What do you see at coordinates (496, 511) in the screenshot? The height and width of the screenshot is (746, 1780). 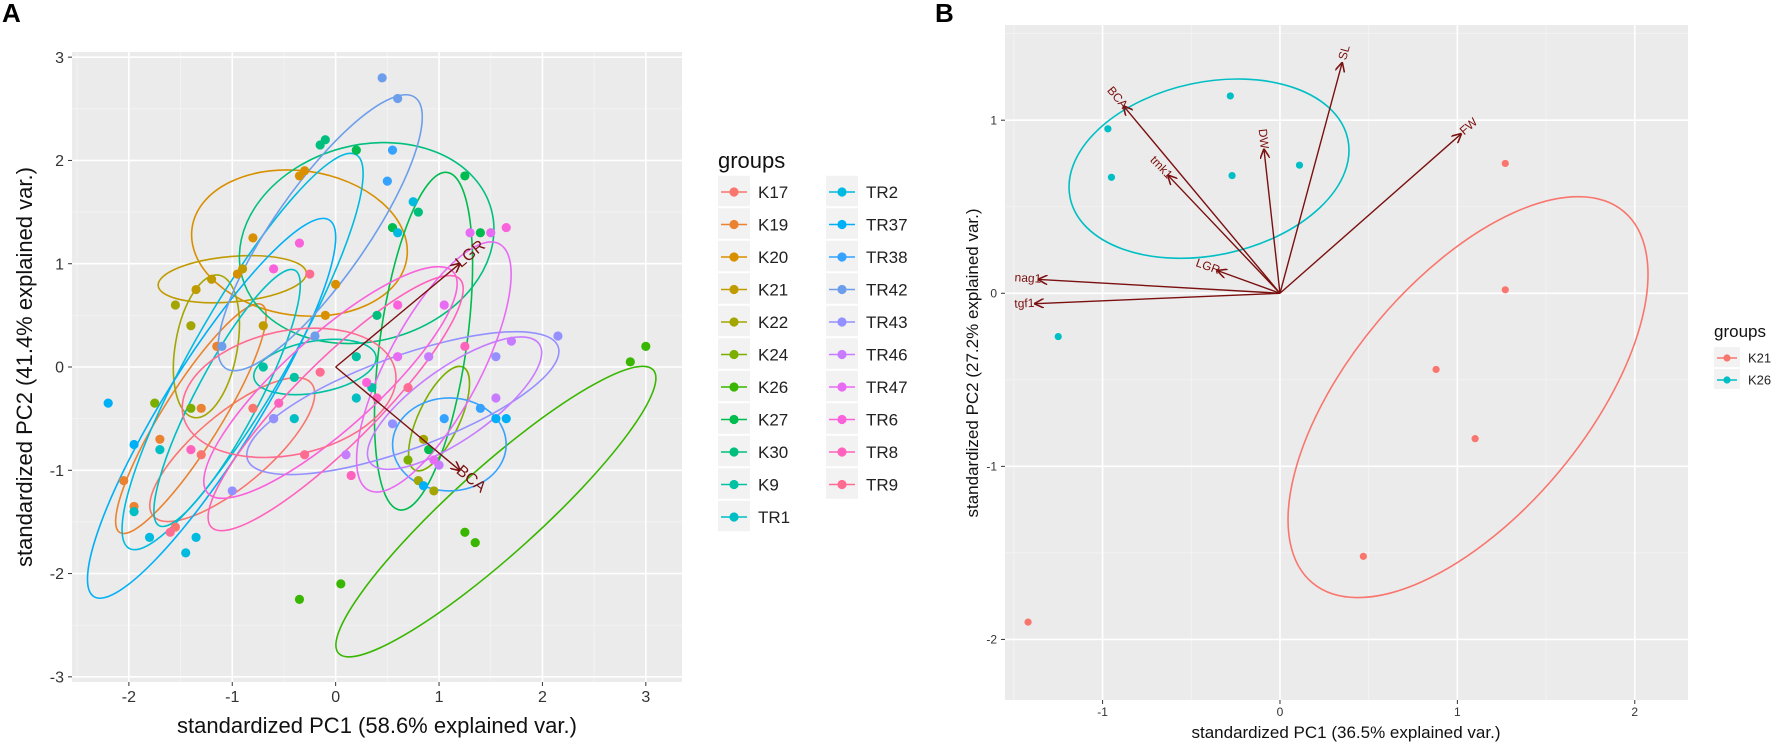 I see `ellipse-k26` at bounding box center [496, 511].